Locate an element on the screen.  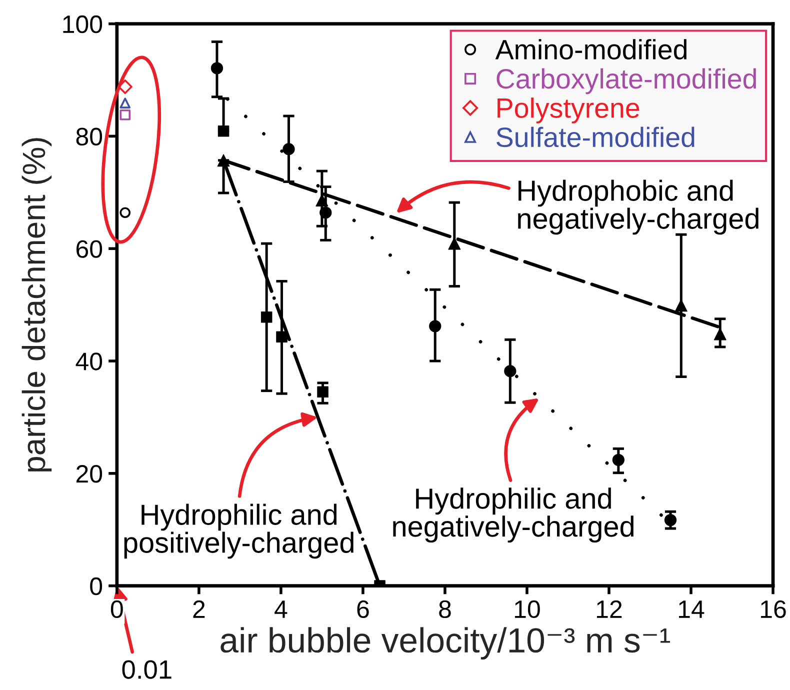
legend-label: Polystyrene is located at coordinates (569, 111).